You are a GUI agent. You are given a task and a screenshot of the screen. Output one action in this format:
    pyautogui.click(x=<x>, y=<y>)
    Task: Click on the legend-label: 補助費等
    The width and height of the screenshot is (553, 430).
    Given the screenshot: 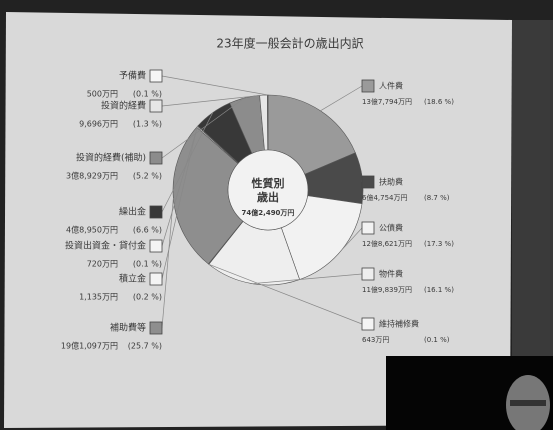 What is the action you would take?
    pyautogui.click(x=128, y=328)
    